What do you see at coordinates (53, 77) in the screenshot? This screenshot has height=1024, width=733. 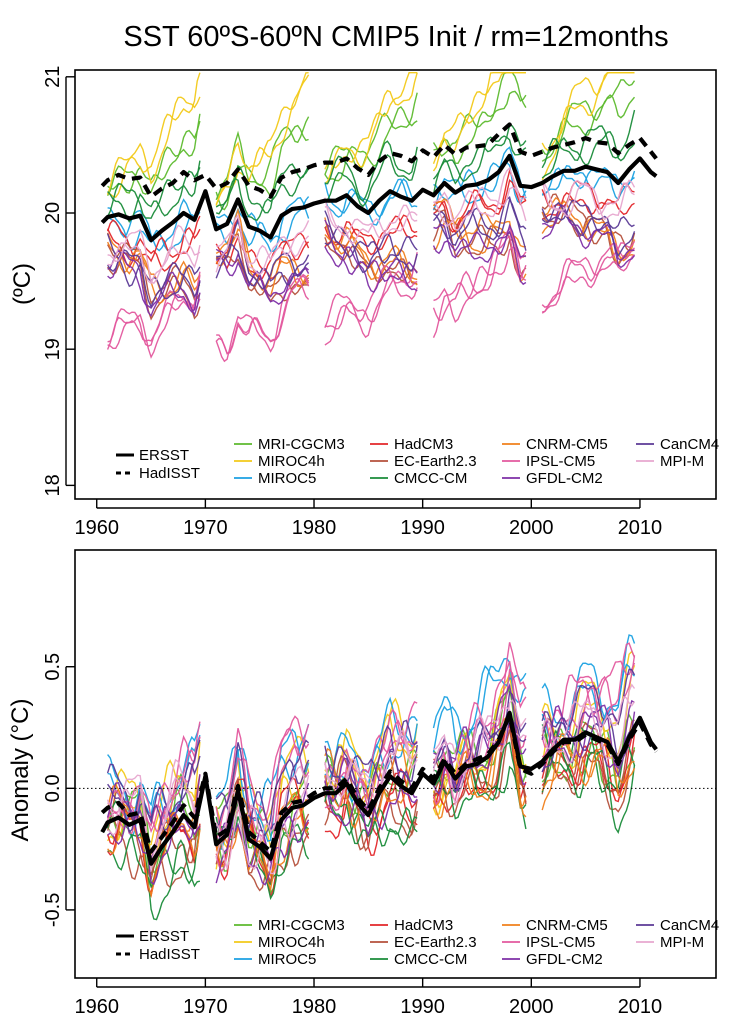 I see `y-tick-label-21: 21` at bounding box center [53, 77].